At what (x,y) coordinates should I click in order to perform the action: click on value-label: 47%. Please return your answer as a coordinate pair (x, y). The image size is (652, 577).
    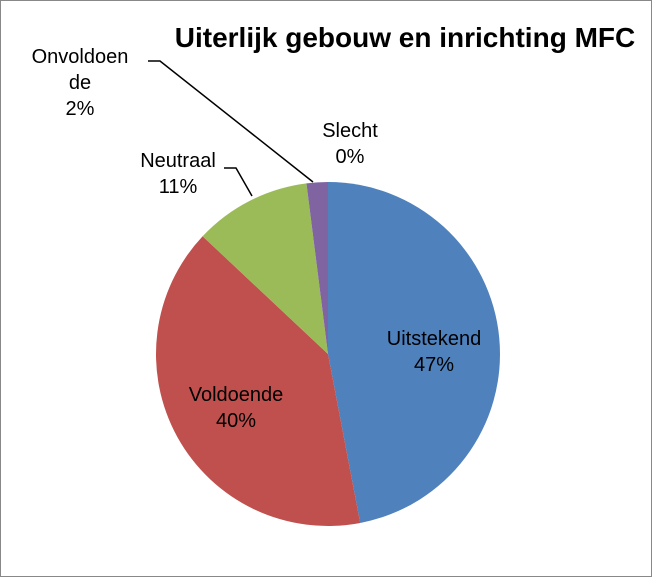
    Looking at the image, I should click on (434, 365).